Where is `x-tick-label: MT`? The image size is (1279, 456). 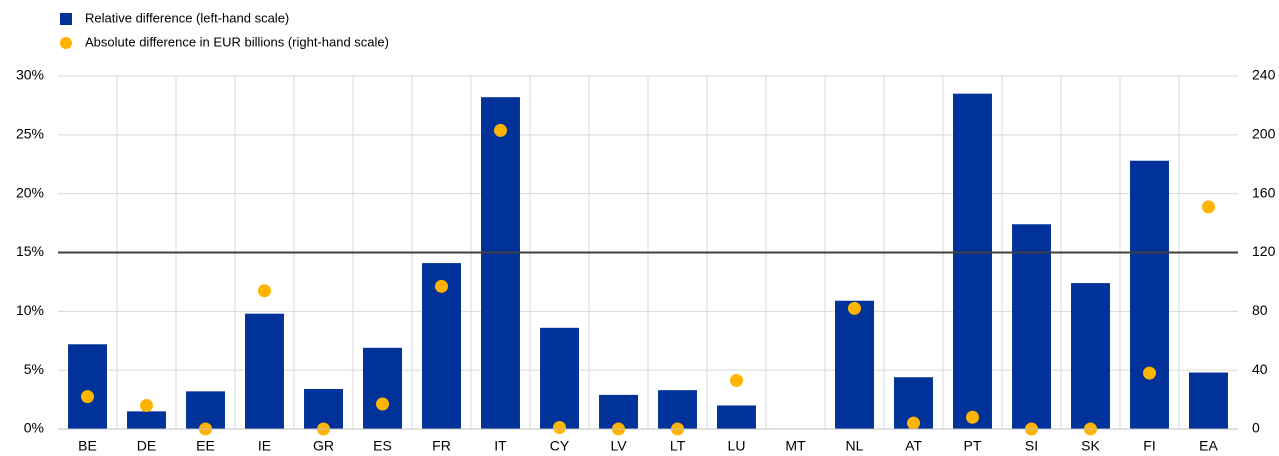
x-tick-label: MT is located at coordinates (795, 446).